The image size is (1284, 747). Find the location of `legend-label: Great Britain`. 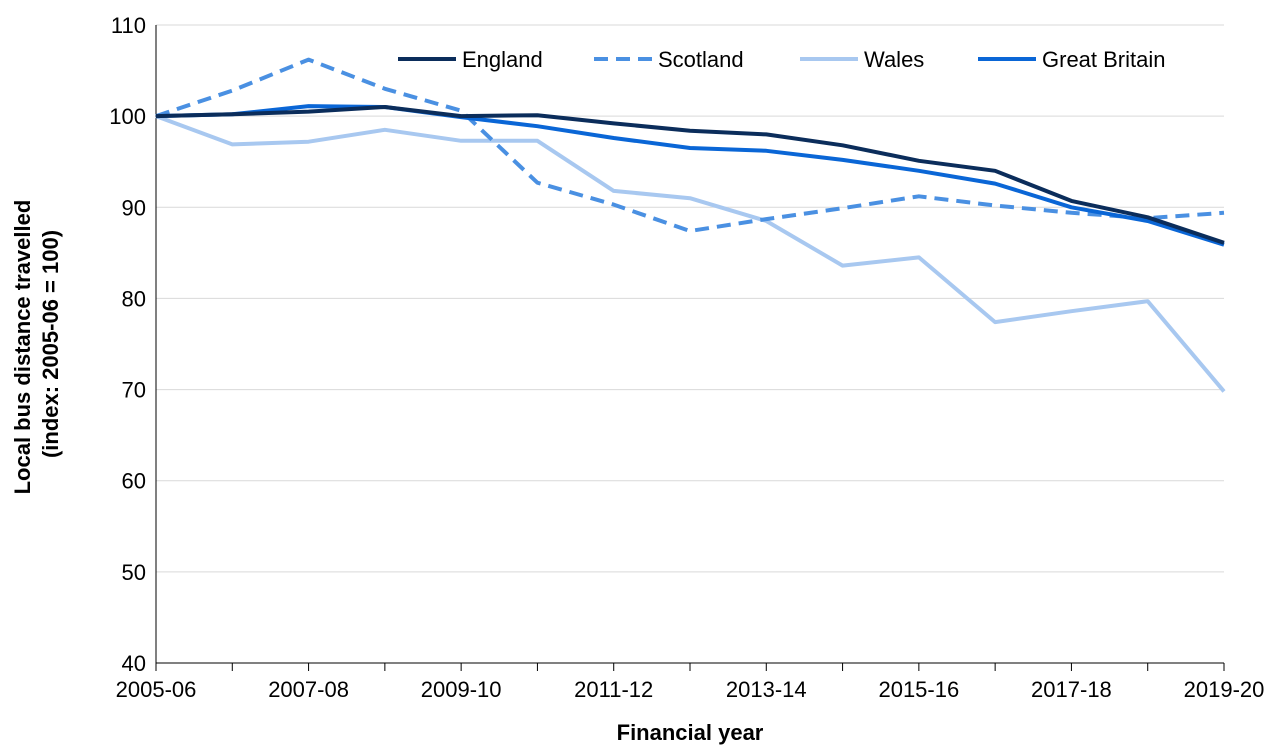

legend-label: Great Britain is located at coordinates (1104, 59).